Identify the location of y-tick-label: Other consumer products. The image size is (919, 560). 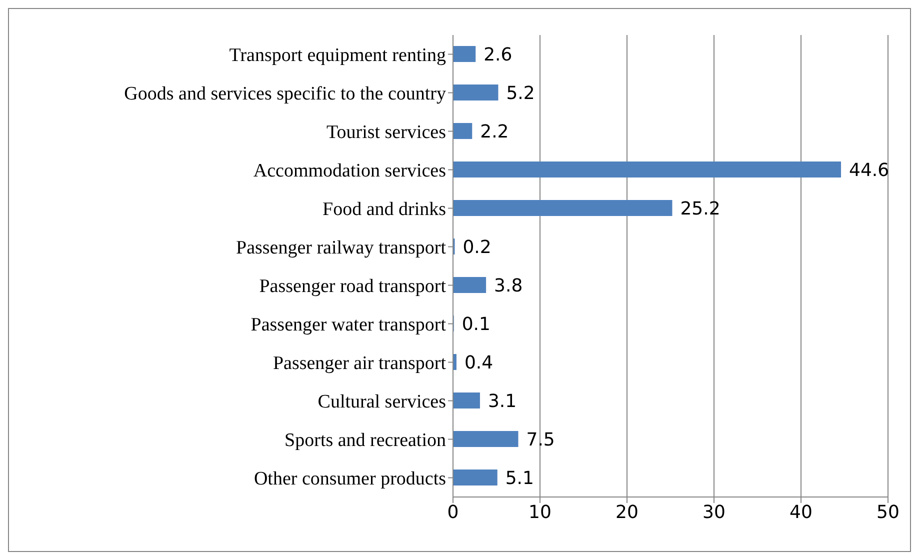
(350, 479).